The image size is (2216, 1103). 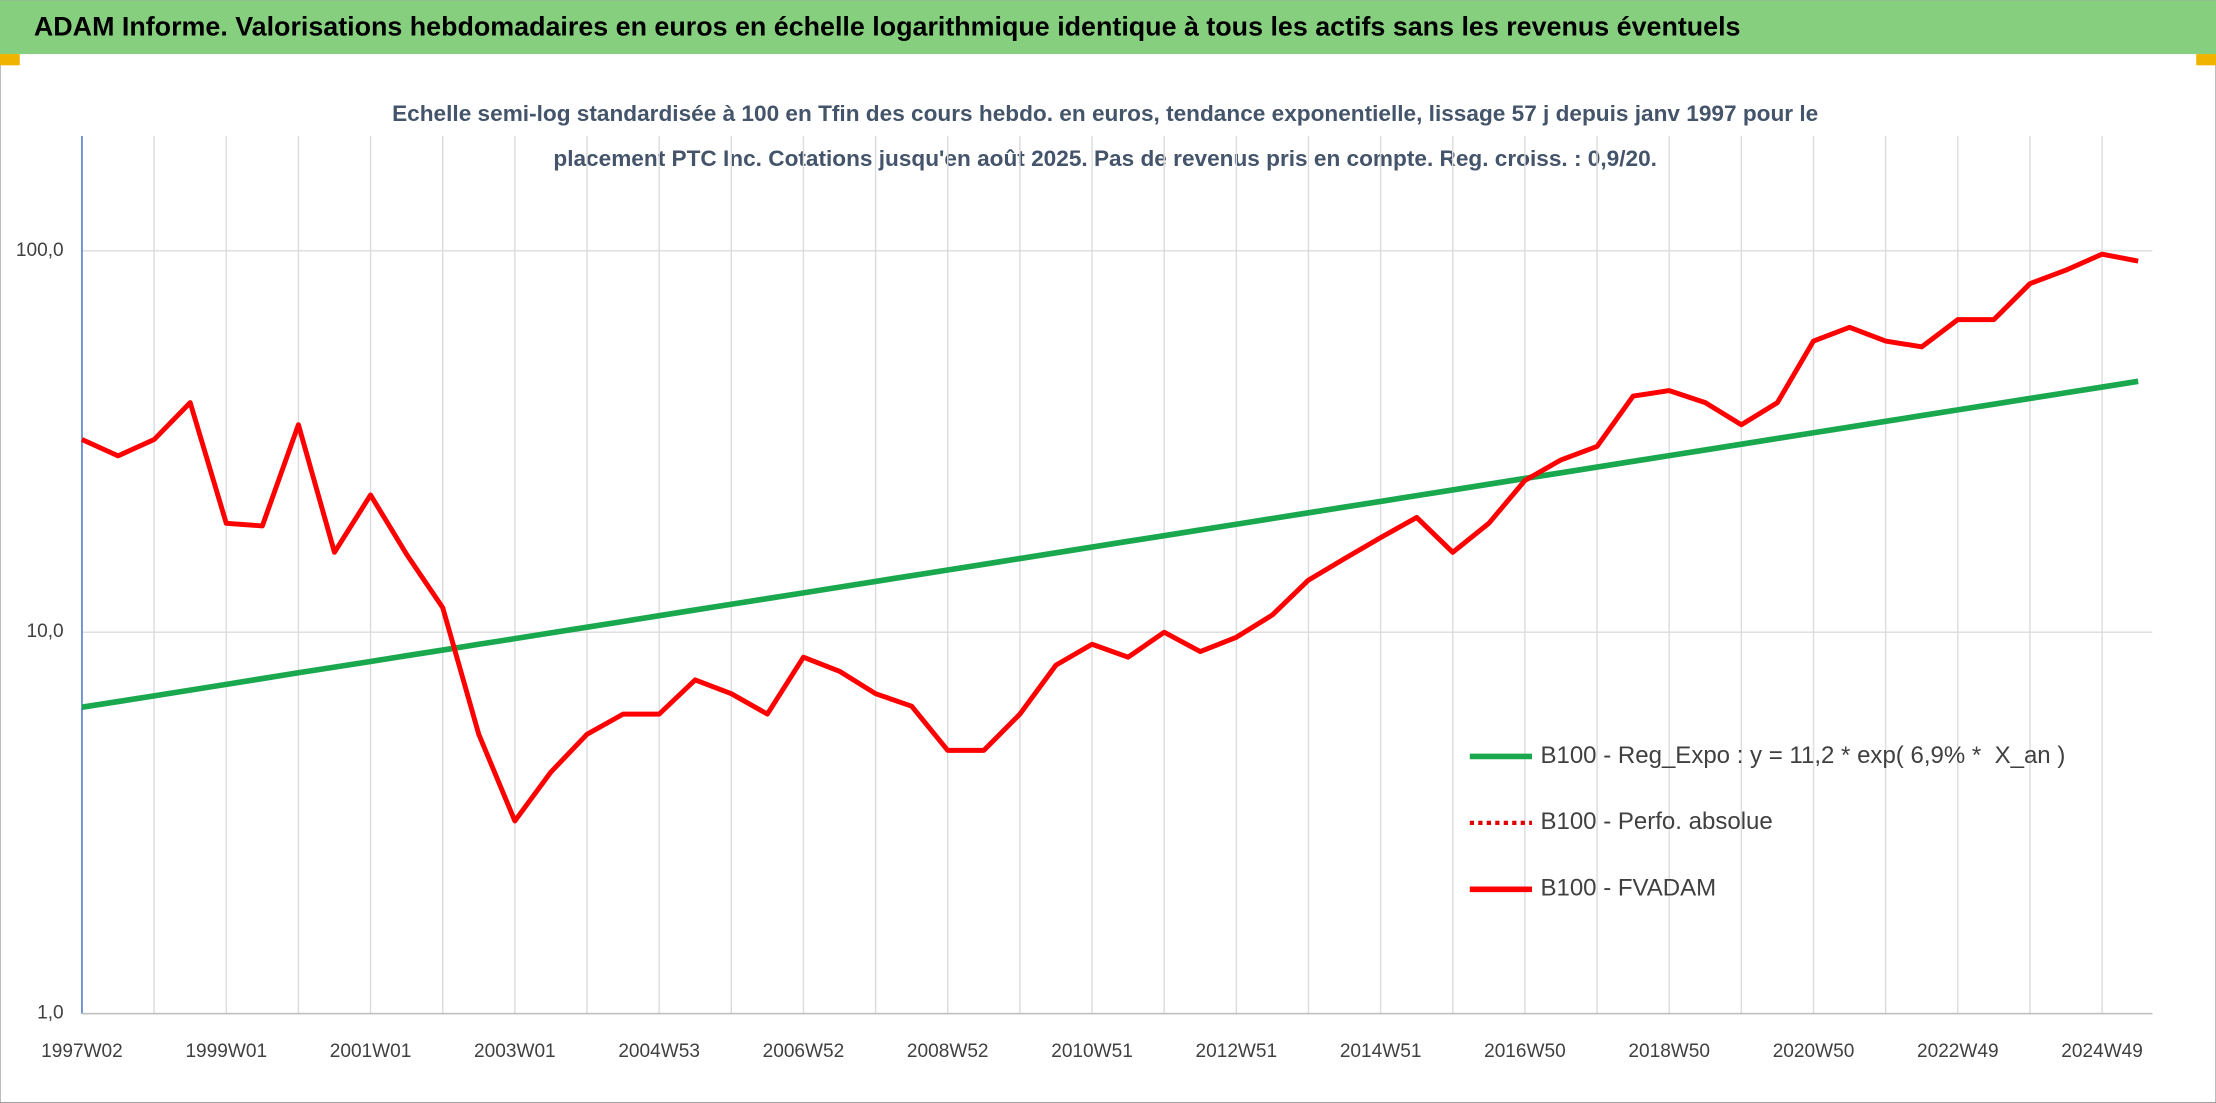 What do you see at coordinates (1958, 1051) in the screenshot?
I see `x-tick-label: 2022W49` at bounding box center [1958, 1051].